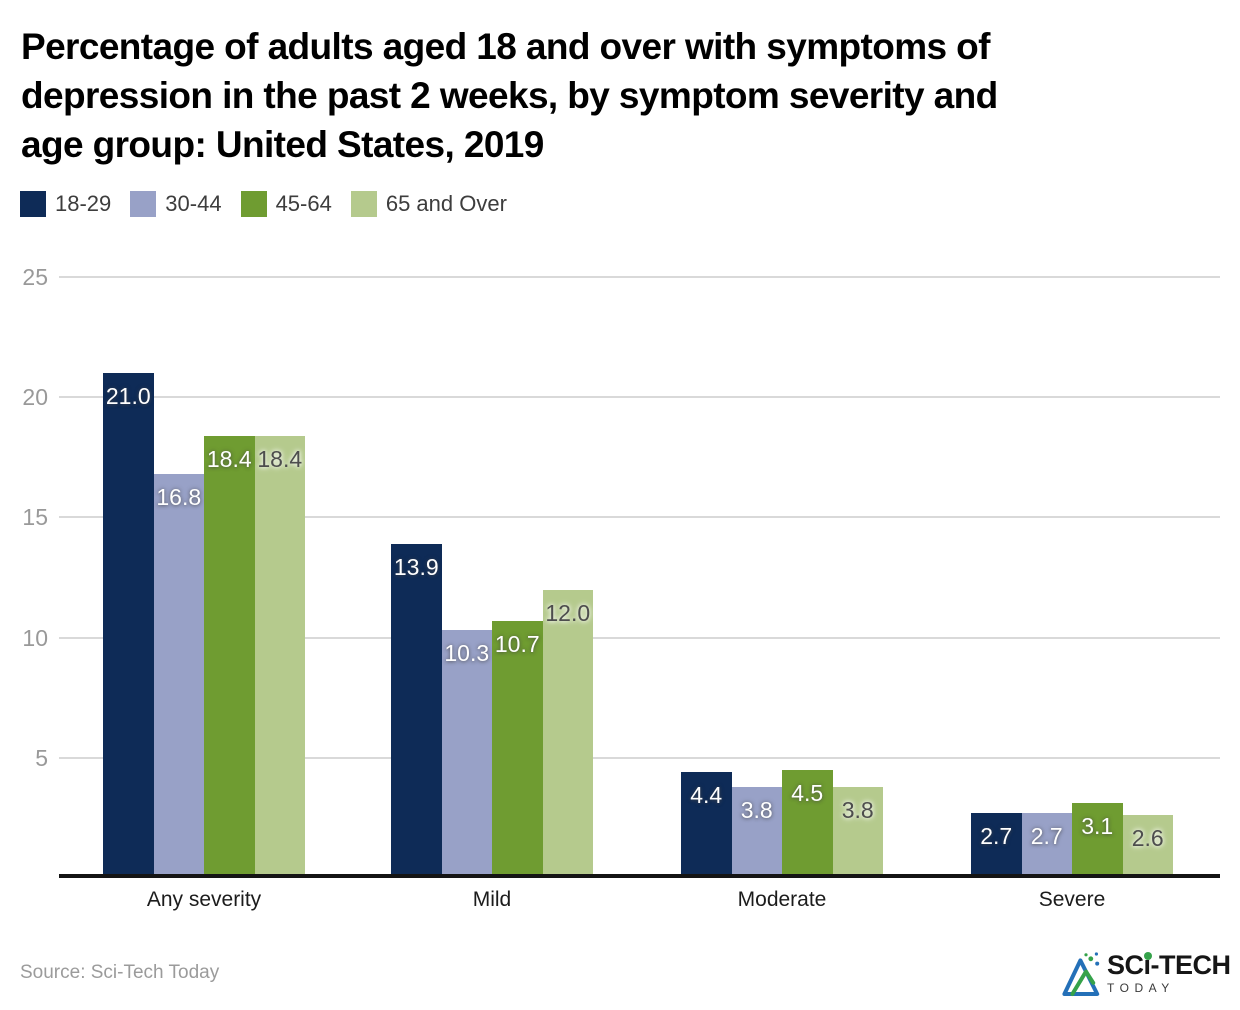 This screenshot has width=1240, height=1010. I want to click on y-tick-label: 10, so click(35, 637).